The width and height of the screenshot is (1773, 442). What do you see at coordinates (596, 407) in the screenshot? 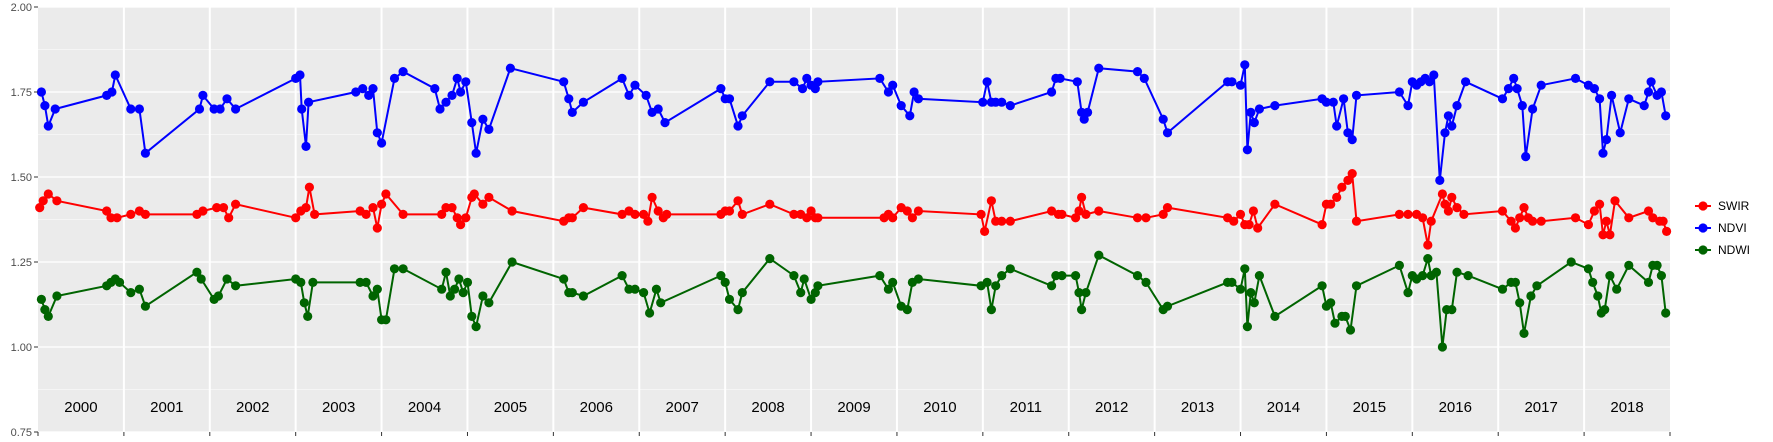
I see `year-label: 2006` at bounding box center [596, 407].